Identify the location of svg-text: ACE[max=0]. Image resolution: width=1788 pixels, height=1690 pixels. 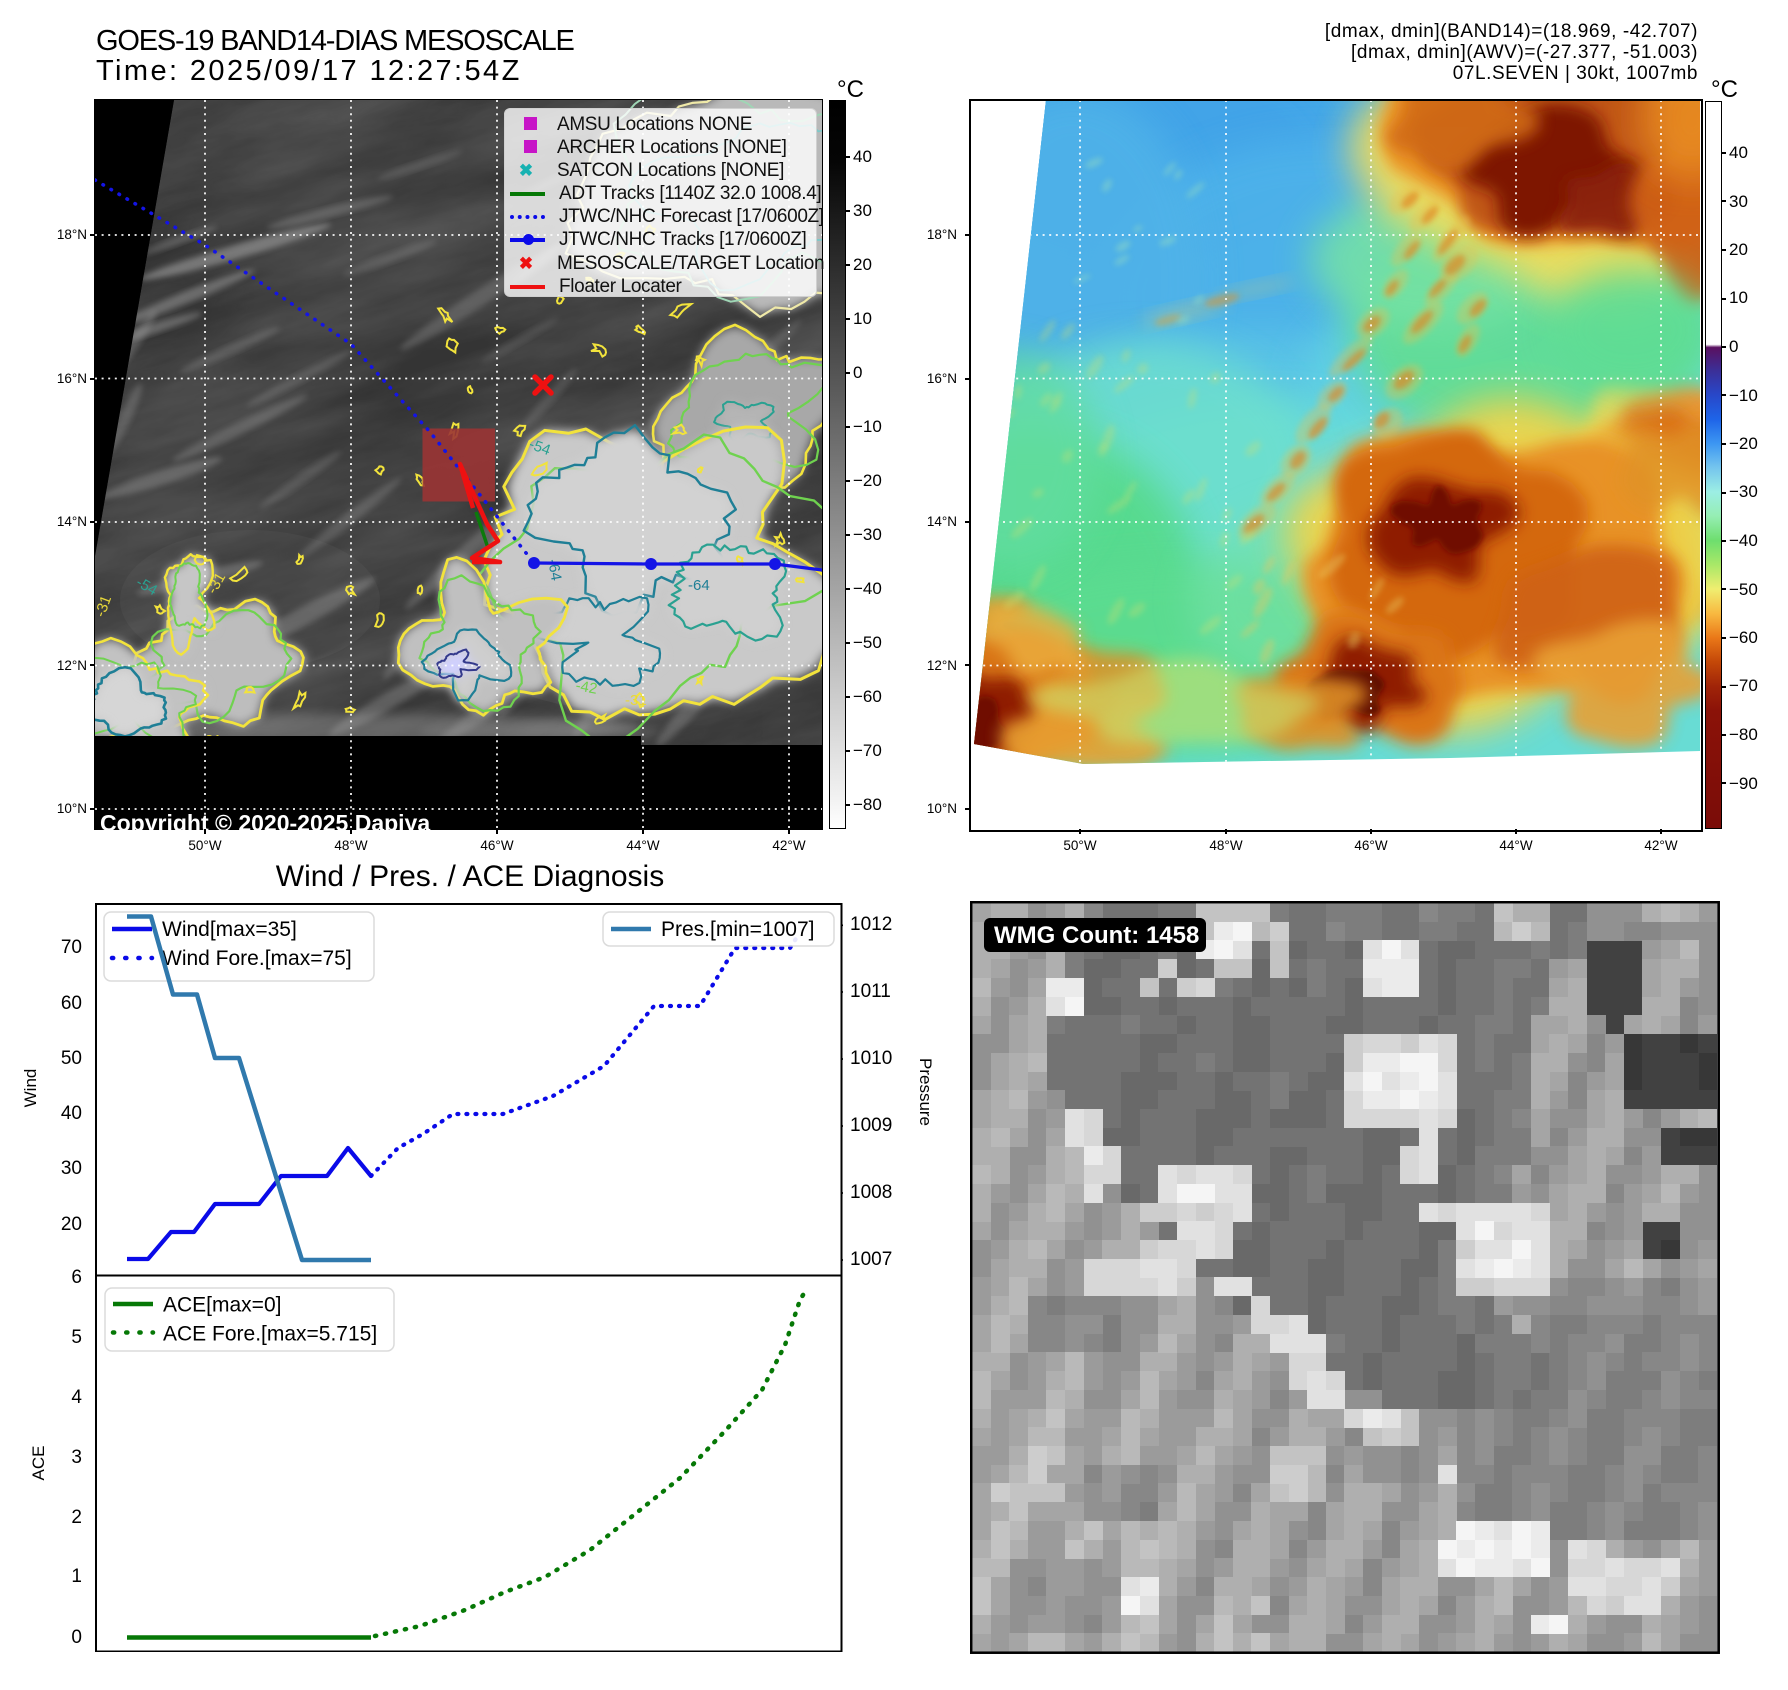
(222, 1305).